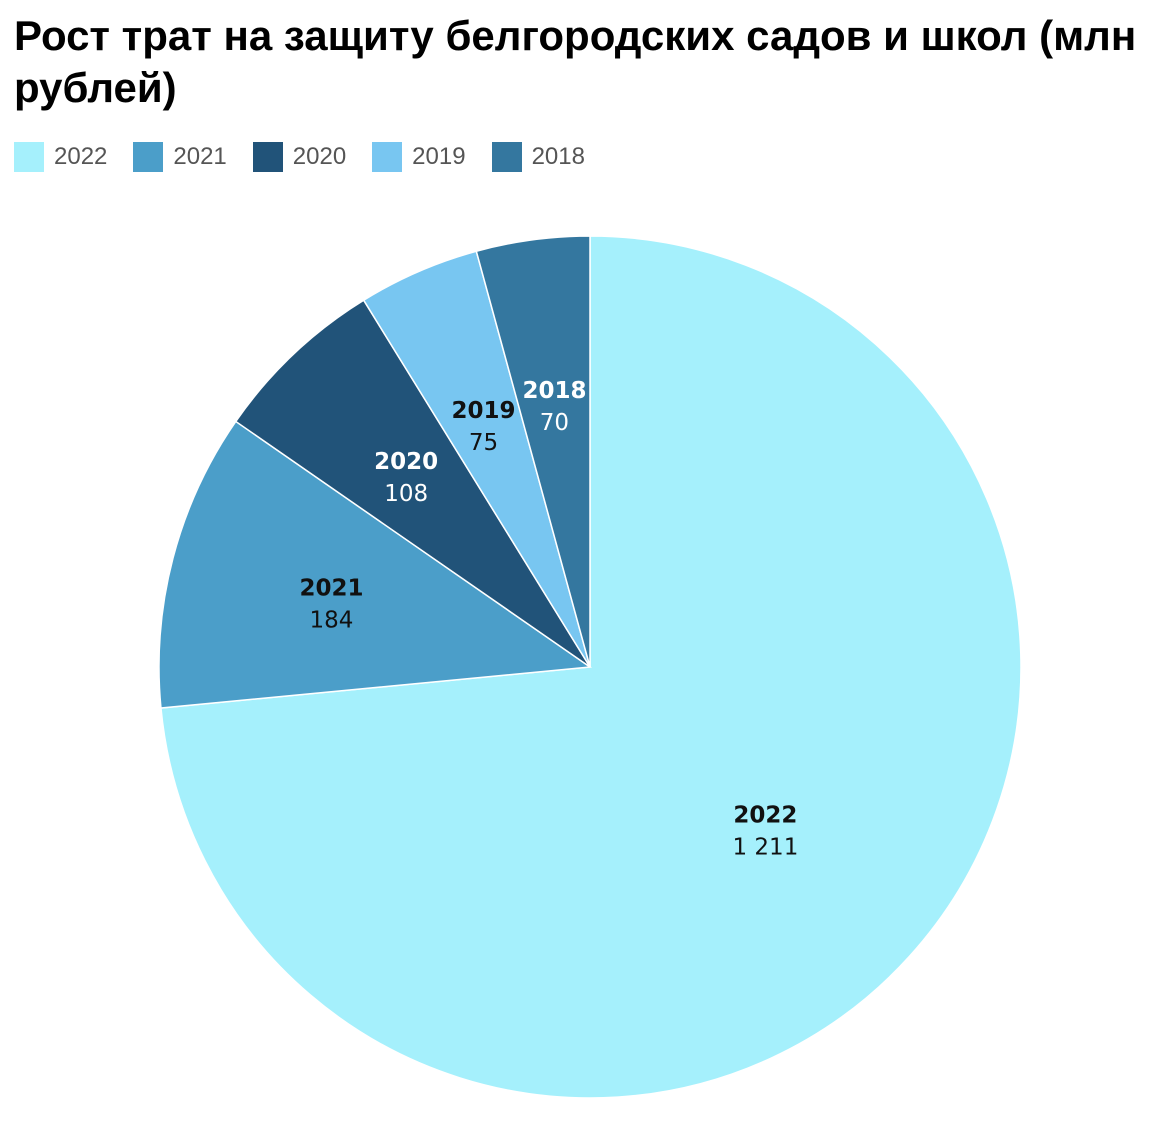  I want to click on legend-label-2022: 2022, so click(81, 156).